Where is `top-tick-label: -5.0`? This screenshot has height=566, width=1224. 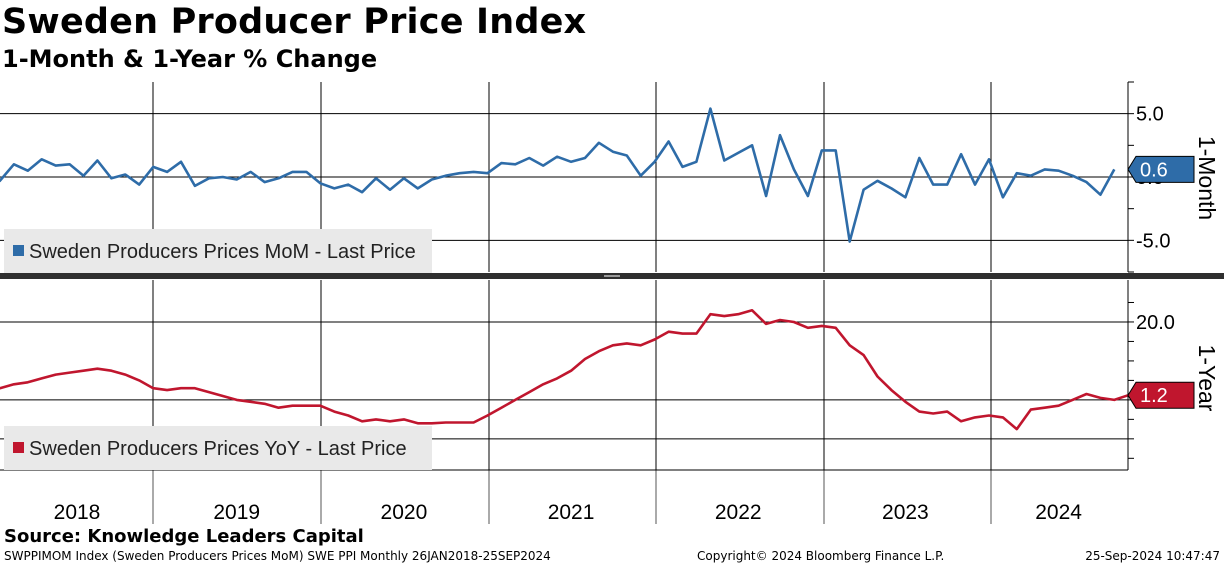 top-tick-label: -5.0 is located at coordinates (1153, 241).